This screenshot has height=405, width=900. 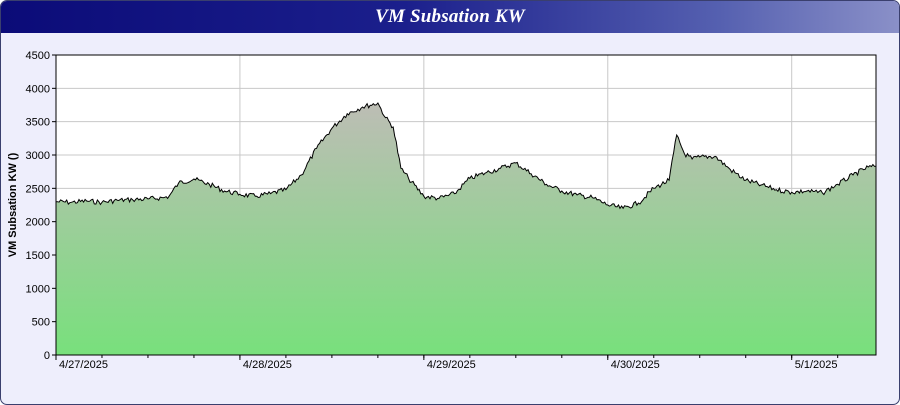 I want to click on y-tick-label: 2500, so click(x=38, y=189).